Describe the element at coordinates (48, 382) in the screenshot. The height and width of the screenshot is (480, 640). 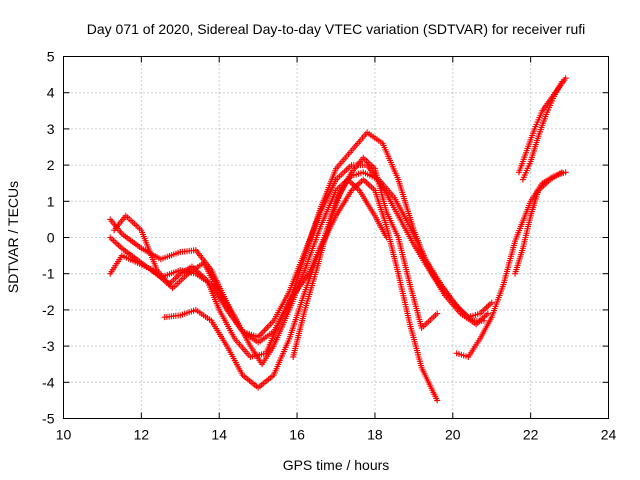
I see `y-tick-label: -4` at that location.